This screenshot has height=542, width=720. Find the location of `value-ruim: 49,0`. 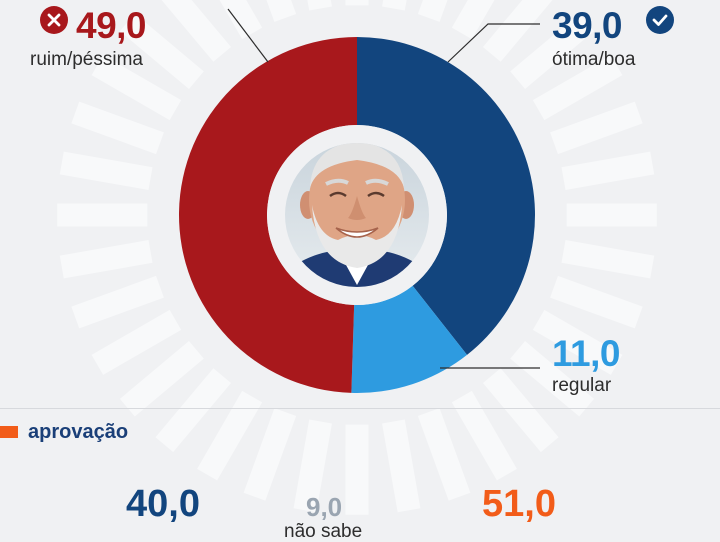

value-ruim: 49,0 is located at coordinates (111, 25).